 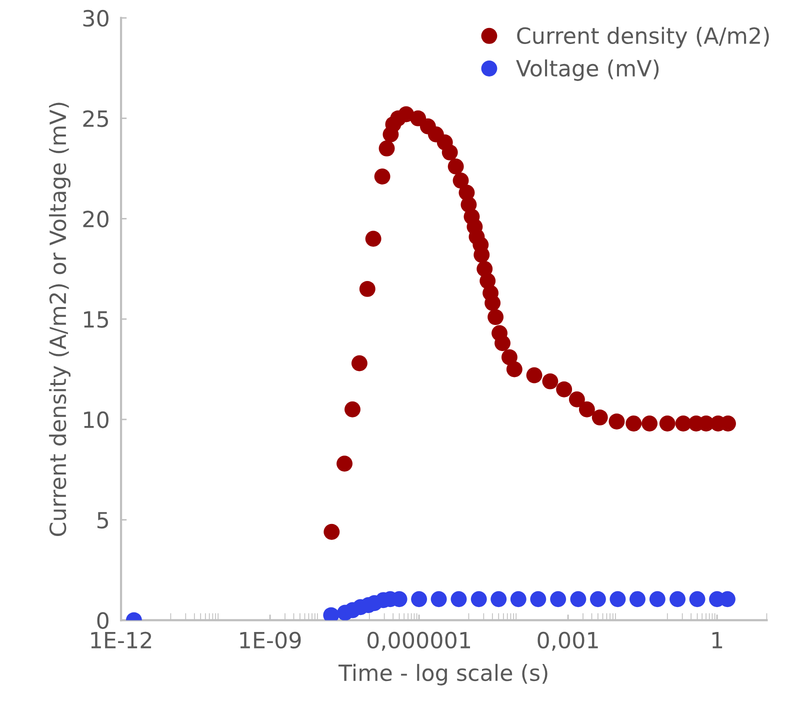 I want to click on y-tick-label: 10, so click(x=96, y=419).